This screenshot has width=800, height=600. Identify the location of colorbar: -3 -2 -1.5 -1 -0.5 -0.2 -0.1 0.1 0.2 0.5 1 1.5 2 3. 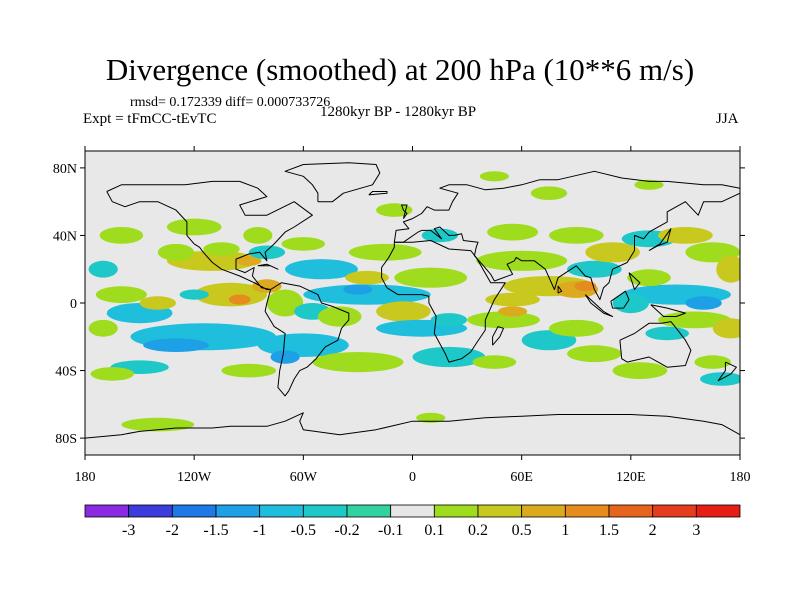
(412, 521).